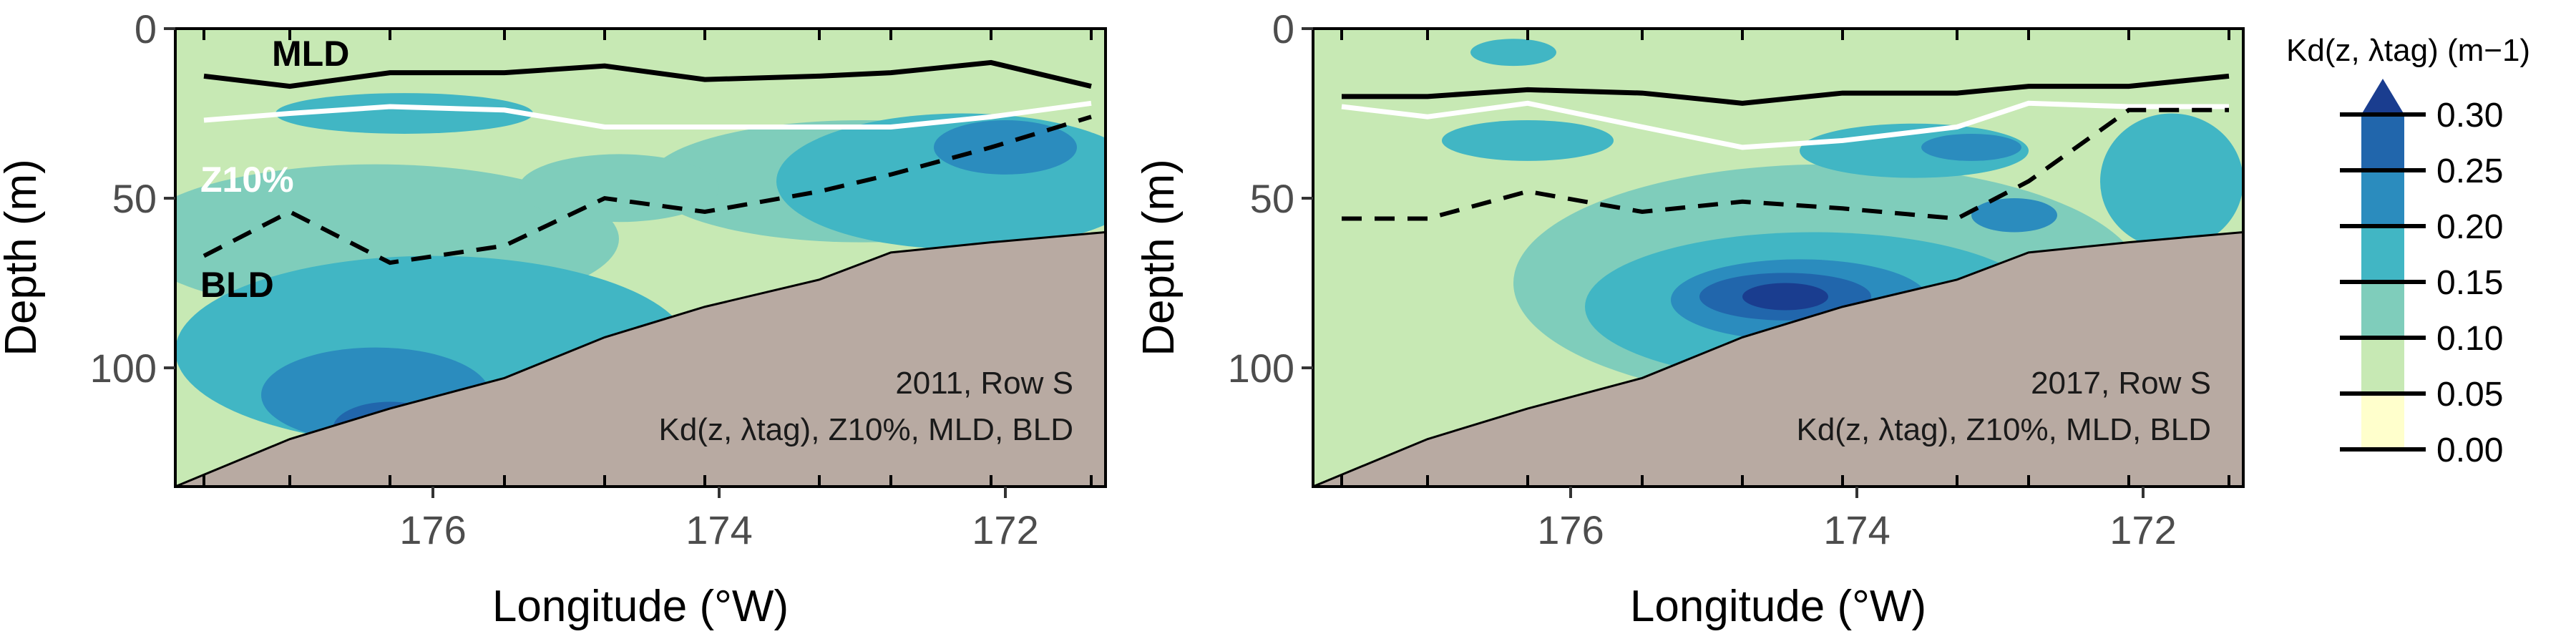  What do you see at coordinates (2469, 171) in the screenshot?
I see `colorbar-level-label: 0.25` at bounding box center [2469, 171].